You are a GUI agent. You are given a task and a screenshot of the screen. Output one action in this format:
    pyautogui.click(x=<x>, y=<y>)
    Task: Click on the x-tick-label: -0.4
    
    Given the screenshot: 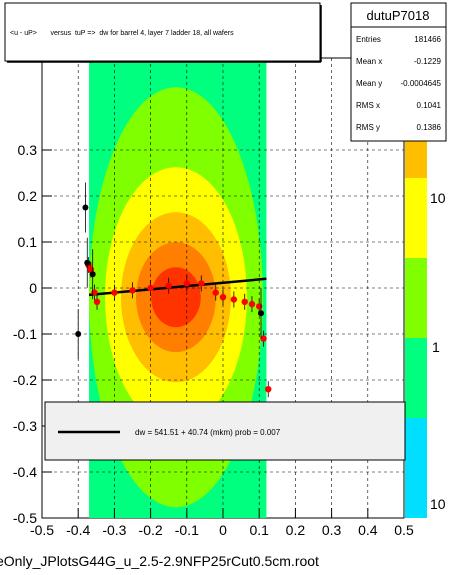 What is the action you would take?
    pyautogui.click(x=78, y=530)
    